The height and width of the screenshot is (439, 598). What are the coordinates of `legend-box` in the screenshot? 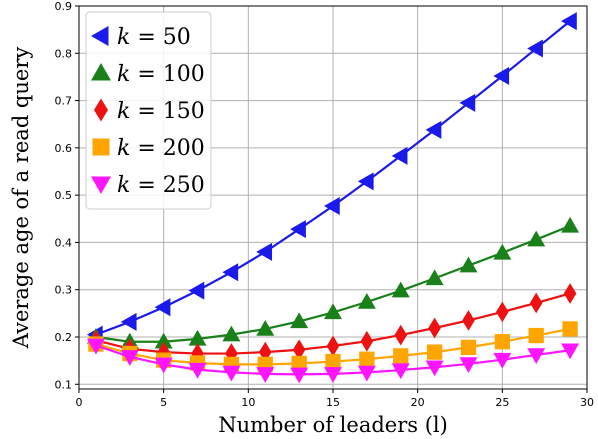 It's located at (148, 110).